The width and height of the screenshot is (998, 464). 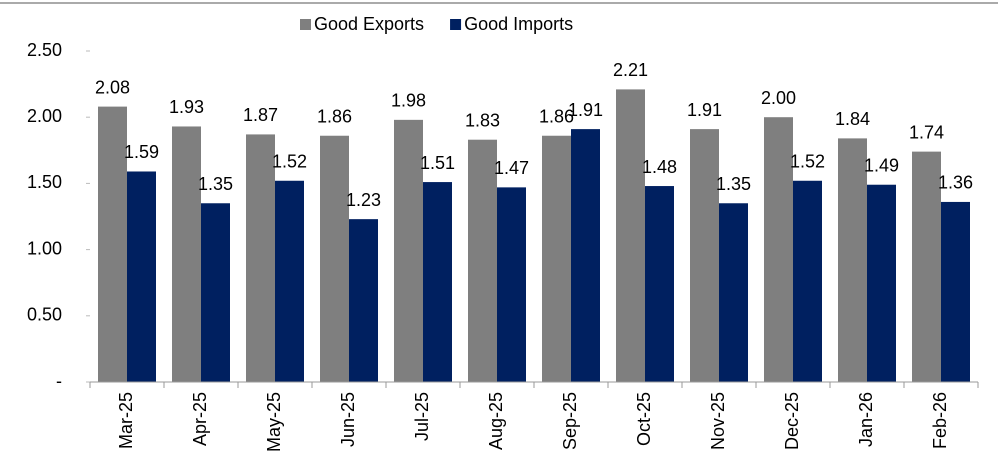 What do you see at coordinates (408, 101) in the screenshot?
I see `data-label: 1.98` at bounding box center [408, 101].